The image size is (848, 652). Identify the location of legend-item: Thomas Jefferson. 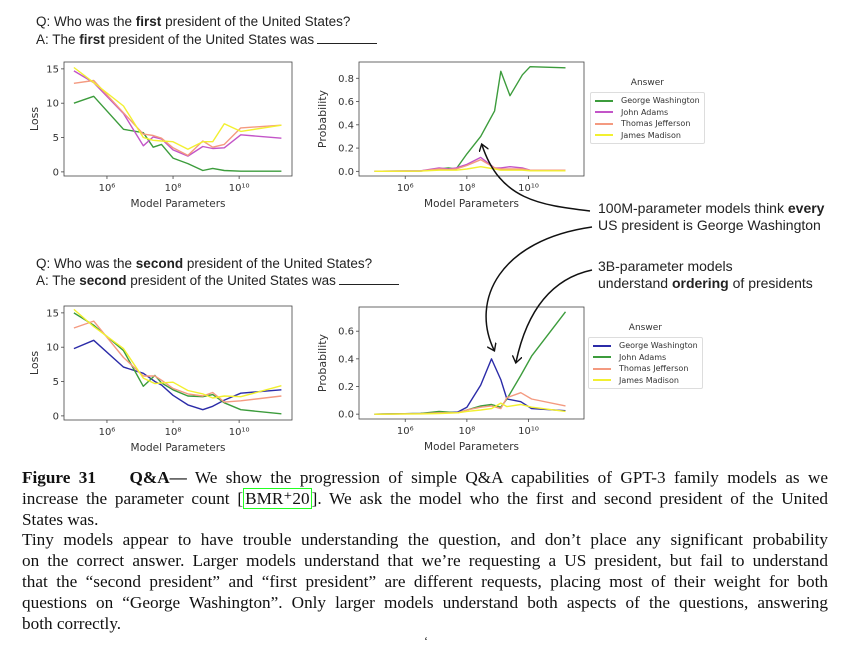
(645, 369).